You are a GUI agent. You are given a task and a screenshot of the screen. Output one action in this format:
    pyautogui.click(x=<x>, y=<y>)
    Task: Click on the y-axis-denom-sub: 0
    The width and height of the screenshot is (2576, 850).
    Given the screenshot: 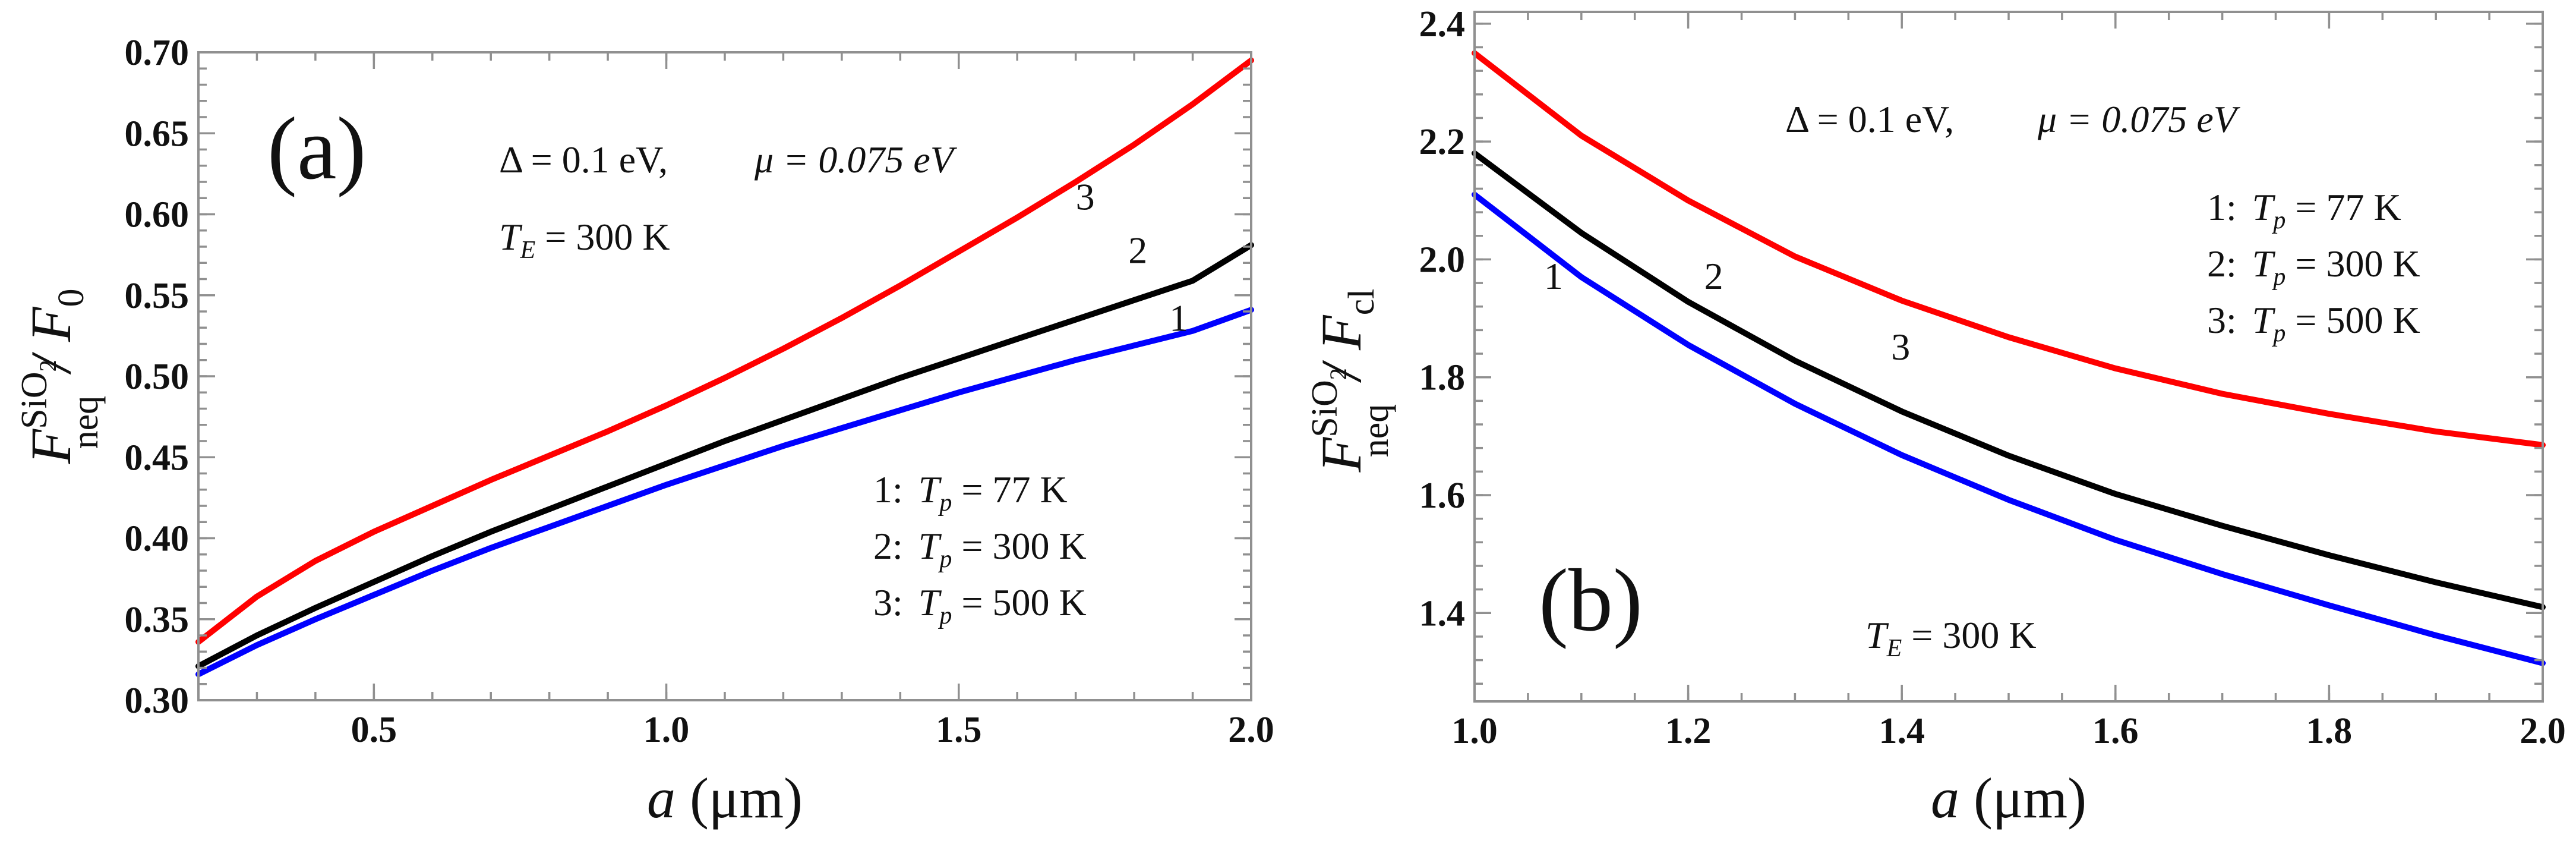 What is the action you would take?
    pyautogui.click(x=71, y=298)
    